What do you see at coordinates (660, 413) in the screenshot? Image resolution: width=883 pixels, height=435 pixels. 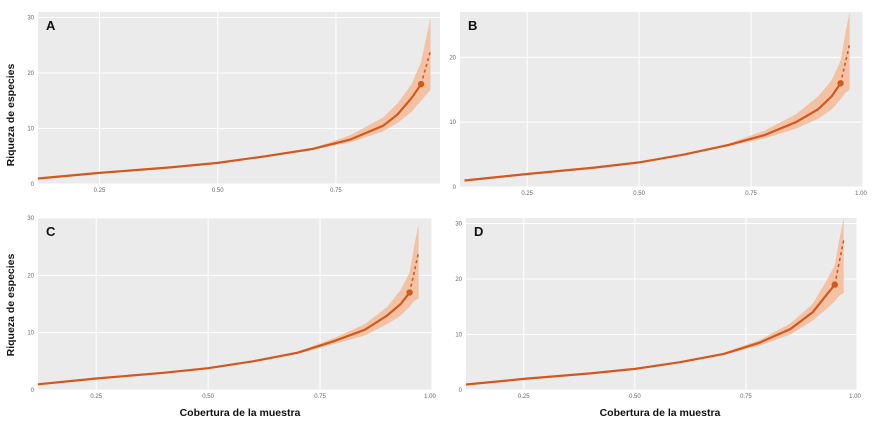 I see `x-axis-title-right: Cobertura de la muestra` at bounding box center [660, 413].